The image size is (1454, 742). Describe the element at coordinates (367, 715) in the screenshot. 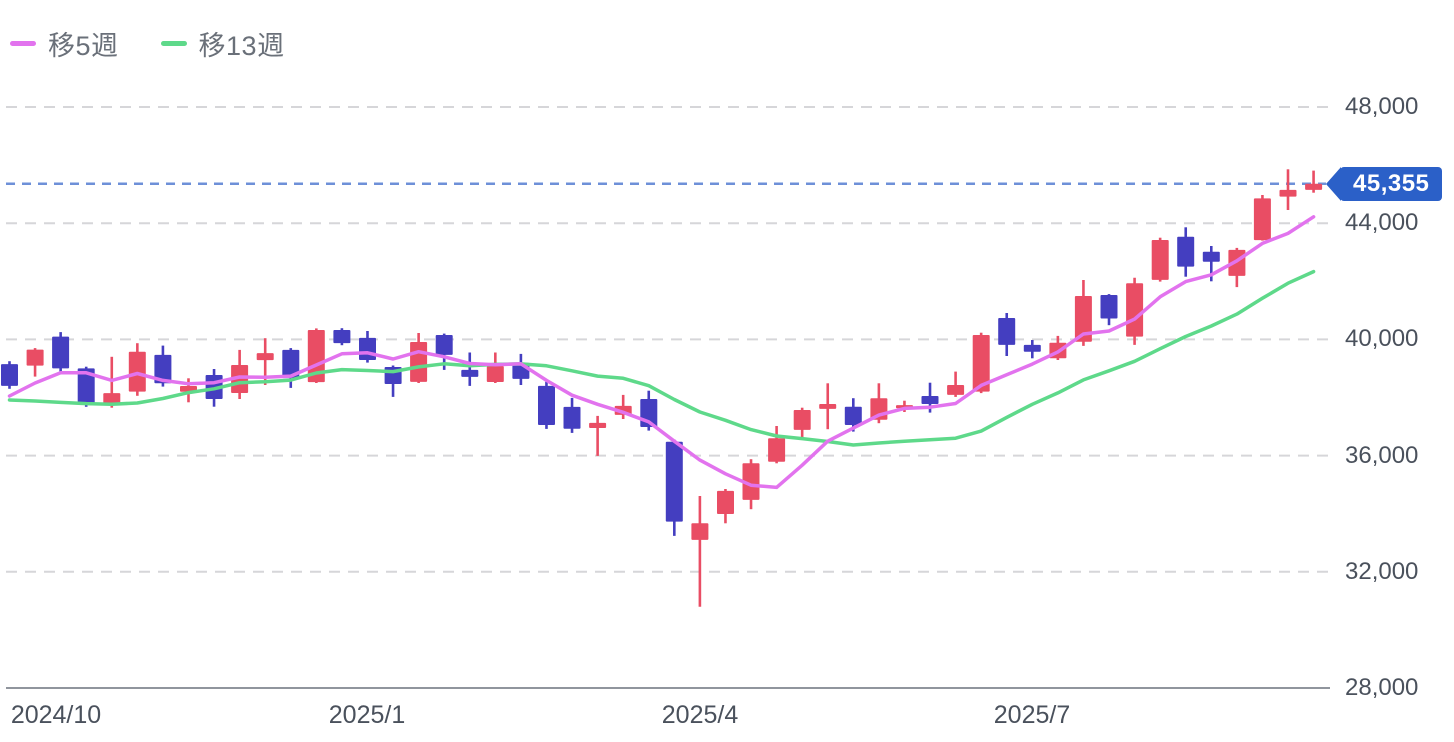

I see `x-axis-label: 2025/1` at that location.